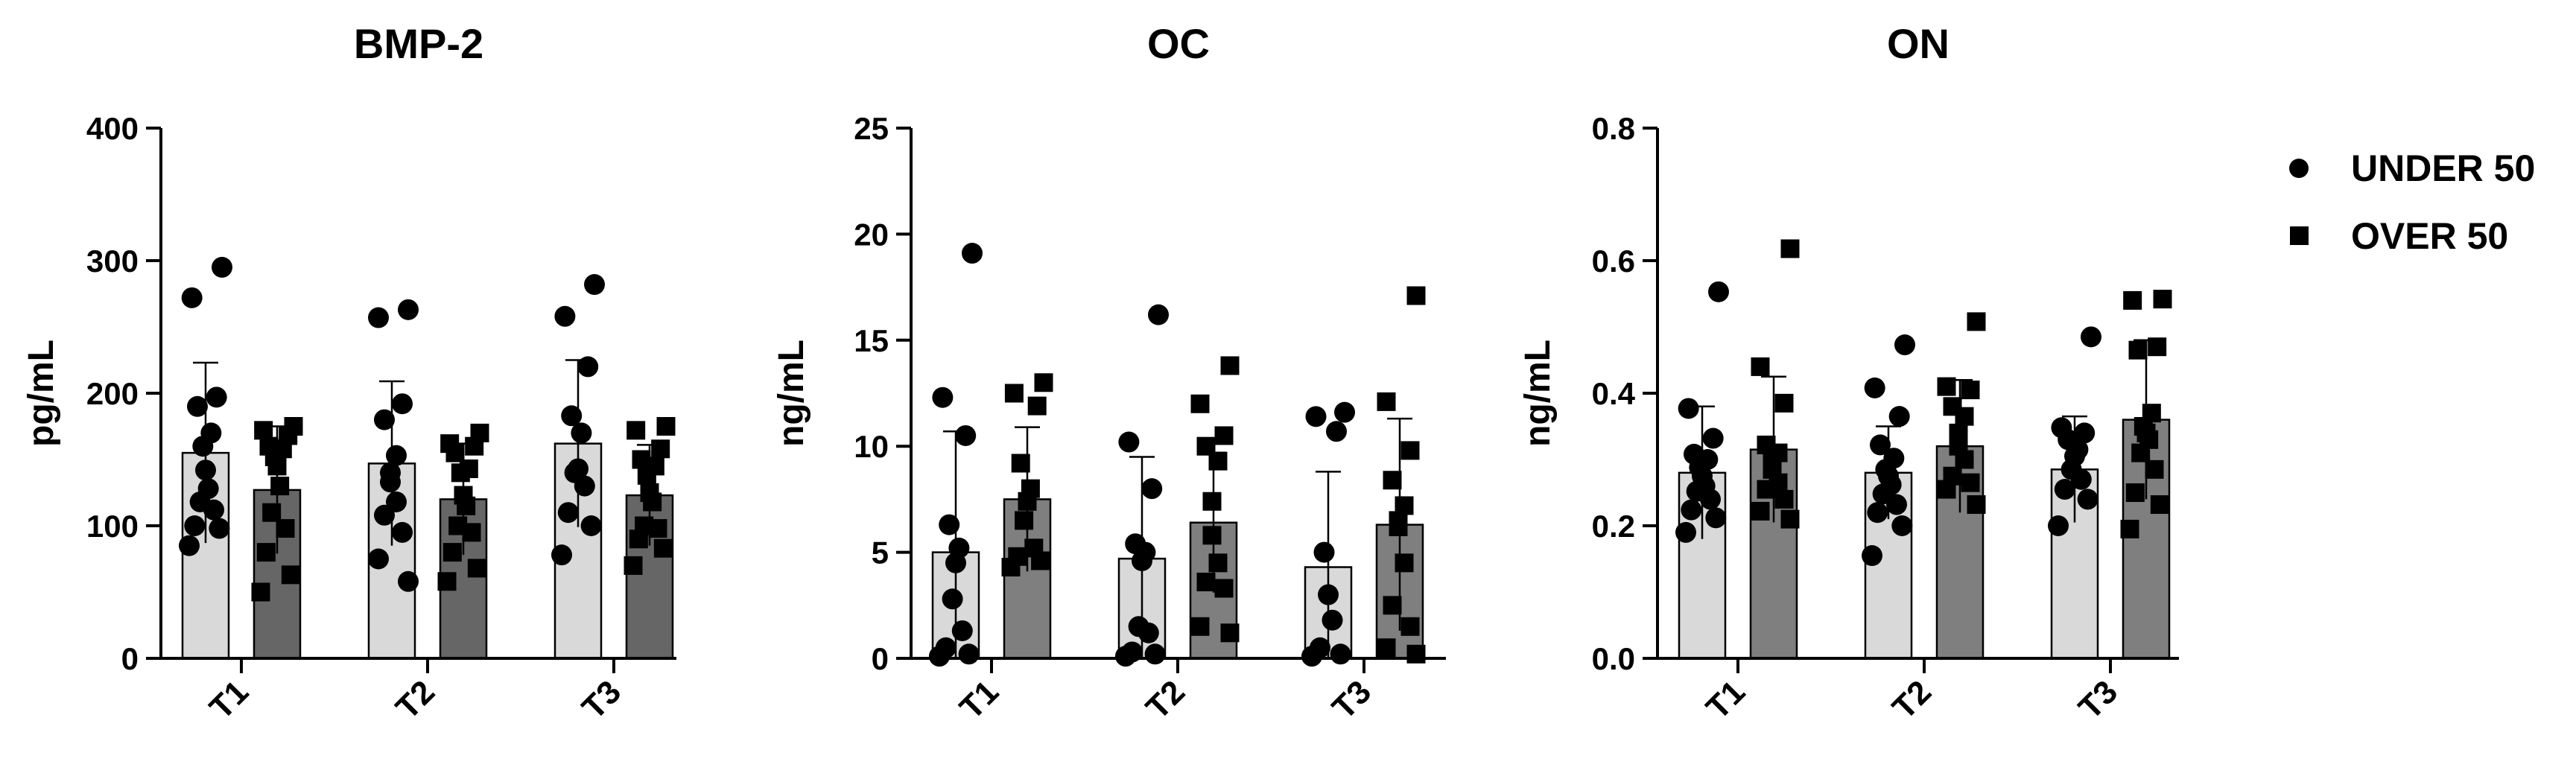 Image resolution: width=2576 pixels, height=776 pixels. Describe the element at coordinates (1919, 43) in the screenshot. I see `chart-title: ON` at that location.